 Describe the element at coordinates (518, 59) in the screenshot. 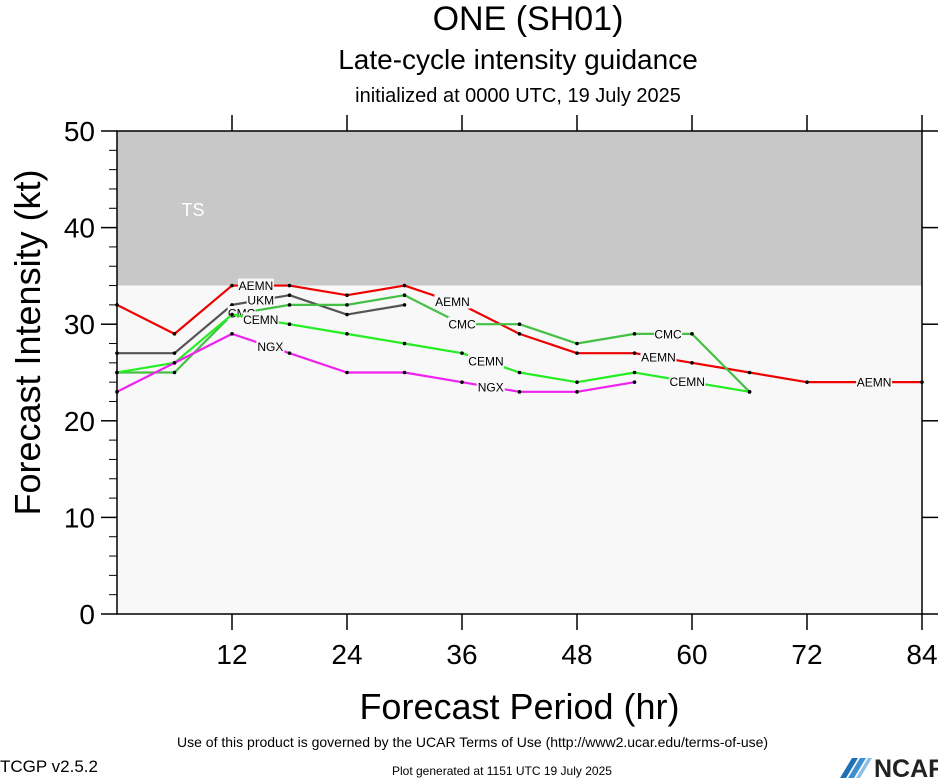

I see `chart-subtitle: Late-cycle intensity guidance` at that location.